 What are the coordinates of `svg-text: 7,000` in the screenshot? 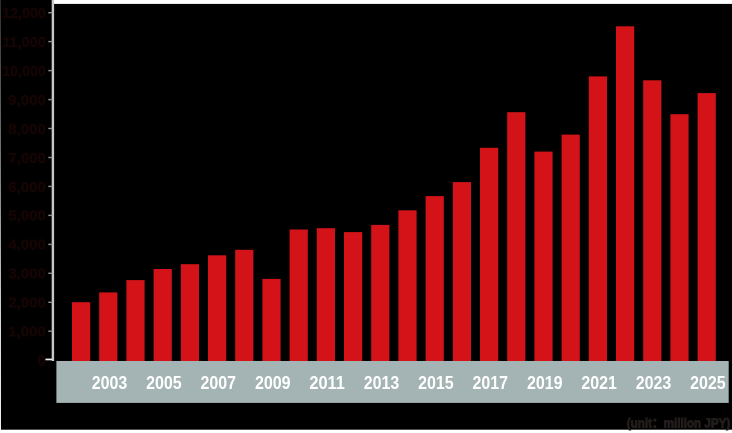 It's located at (27, 158).